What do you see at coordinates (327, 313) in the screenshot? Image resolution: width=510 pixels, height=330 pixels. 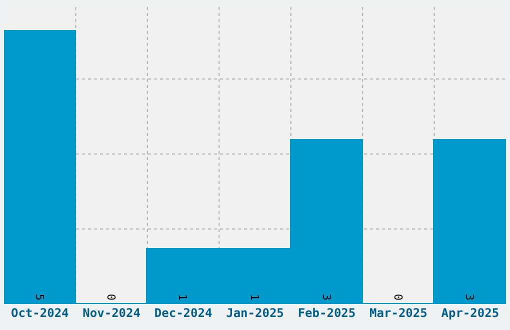 I see `x-tick-label: Feb-2025` at bounding box center [327, 313].